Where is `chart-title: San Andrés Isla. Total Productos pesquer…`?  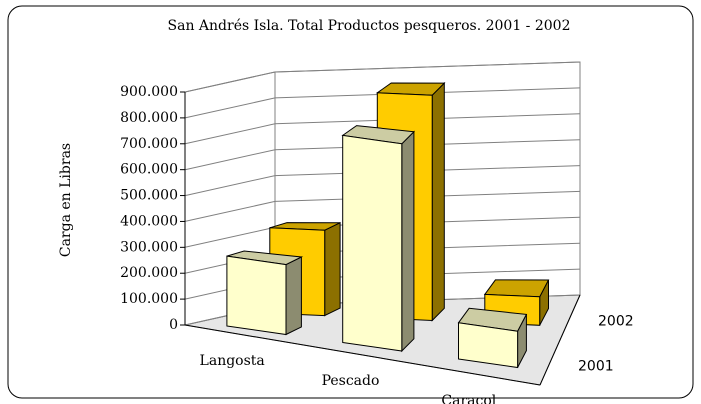 chart-title: San Andrés Isla. Total Productos pesquer… is located at coordinates (369, 26).